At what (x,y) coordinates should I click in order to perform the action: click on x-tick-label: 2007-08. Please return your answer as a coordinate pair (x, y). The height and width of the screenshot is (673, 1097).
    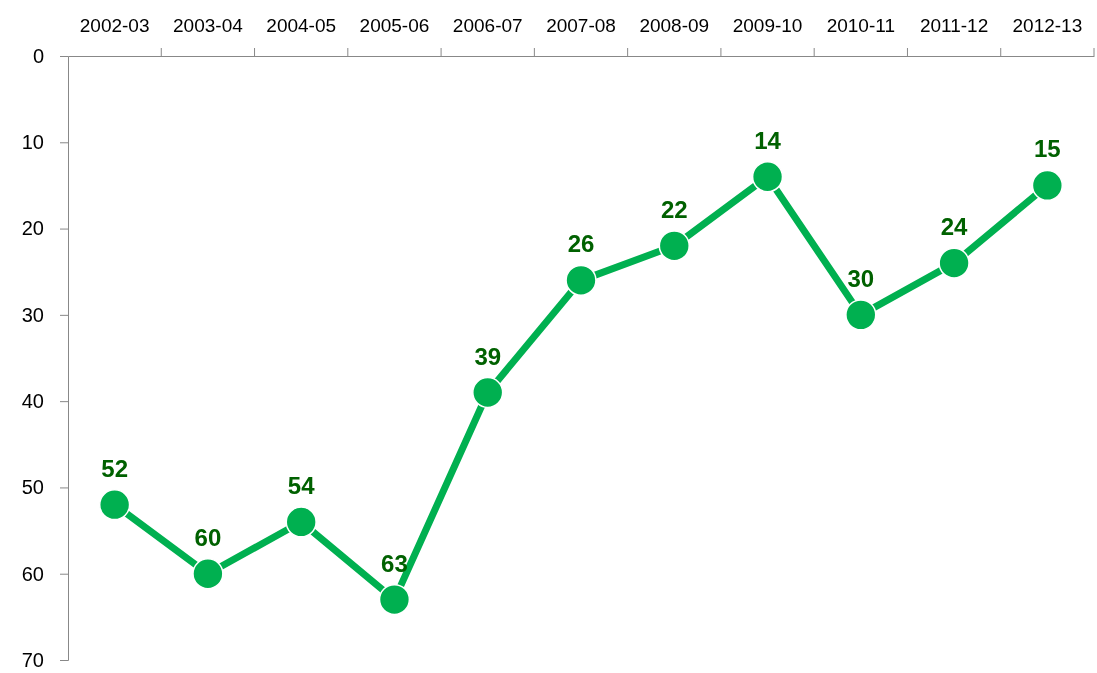
    Looking at the image, I should click on (581, 25).